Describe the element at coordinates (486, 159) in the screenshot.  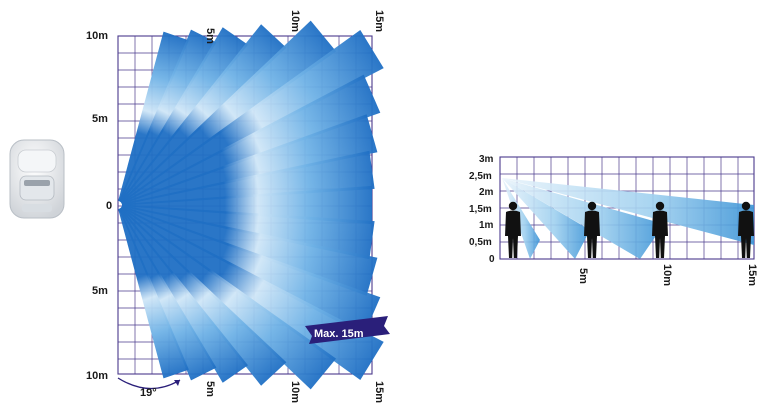
I see `side-height-label-3m: 3m` at that location.